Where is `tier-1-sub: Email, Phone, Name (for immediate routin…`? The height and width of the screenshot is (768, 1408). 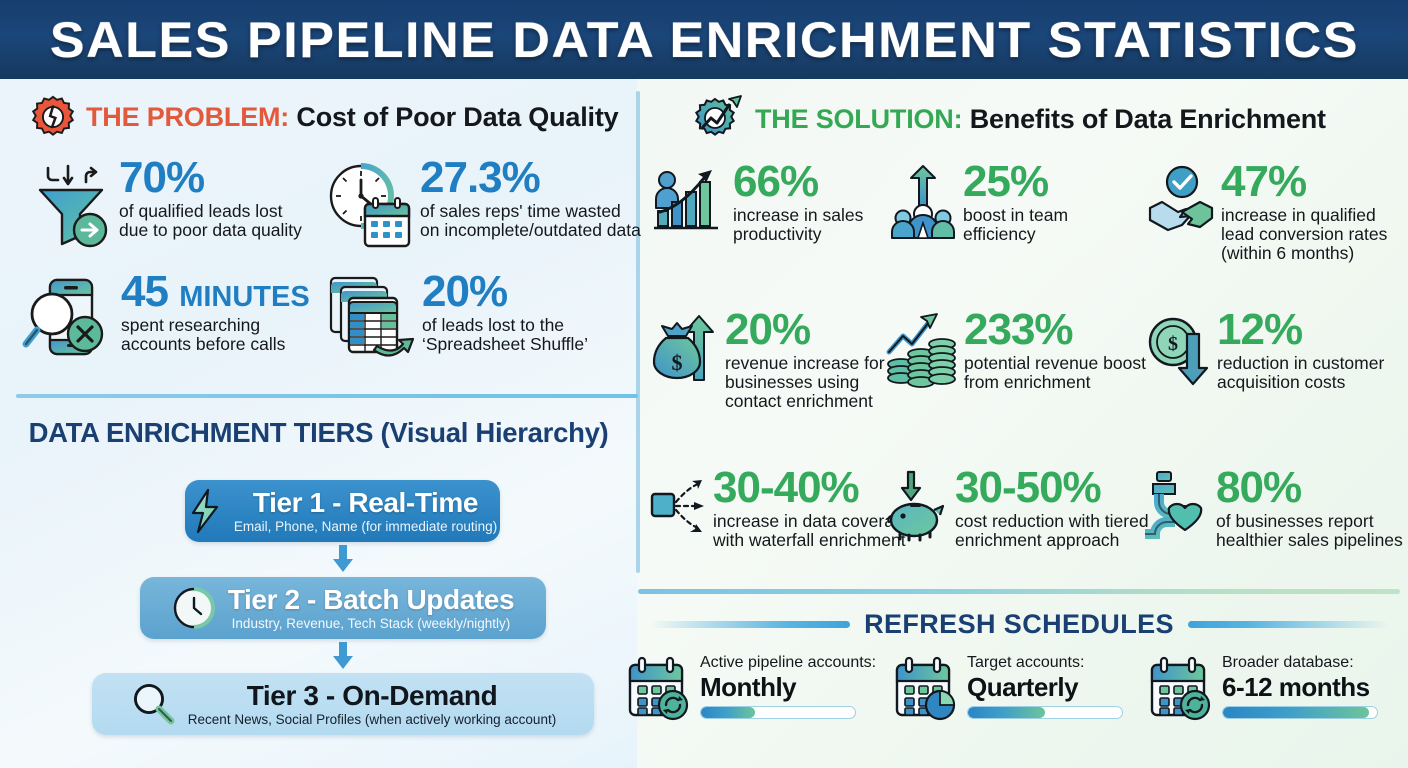 tier-1-sub: Email, Phone, Name (for immediate routin… is located at coordinates (365, 526).